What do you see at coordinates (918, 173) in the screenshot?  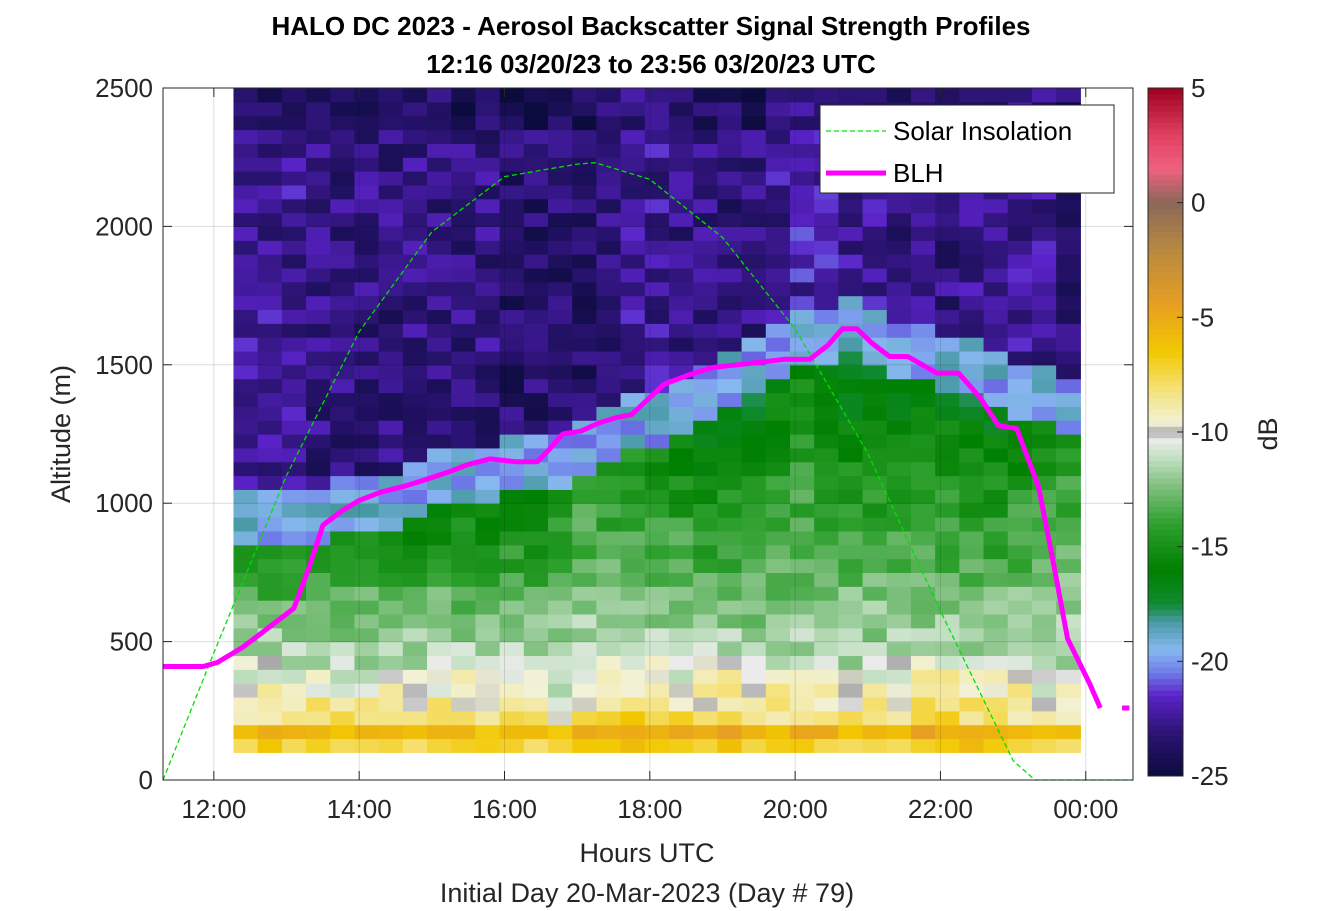 I see `legend-label: BLH` at bounding box center [918, 173].